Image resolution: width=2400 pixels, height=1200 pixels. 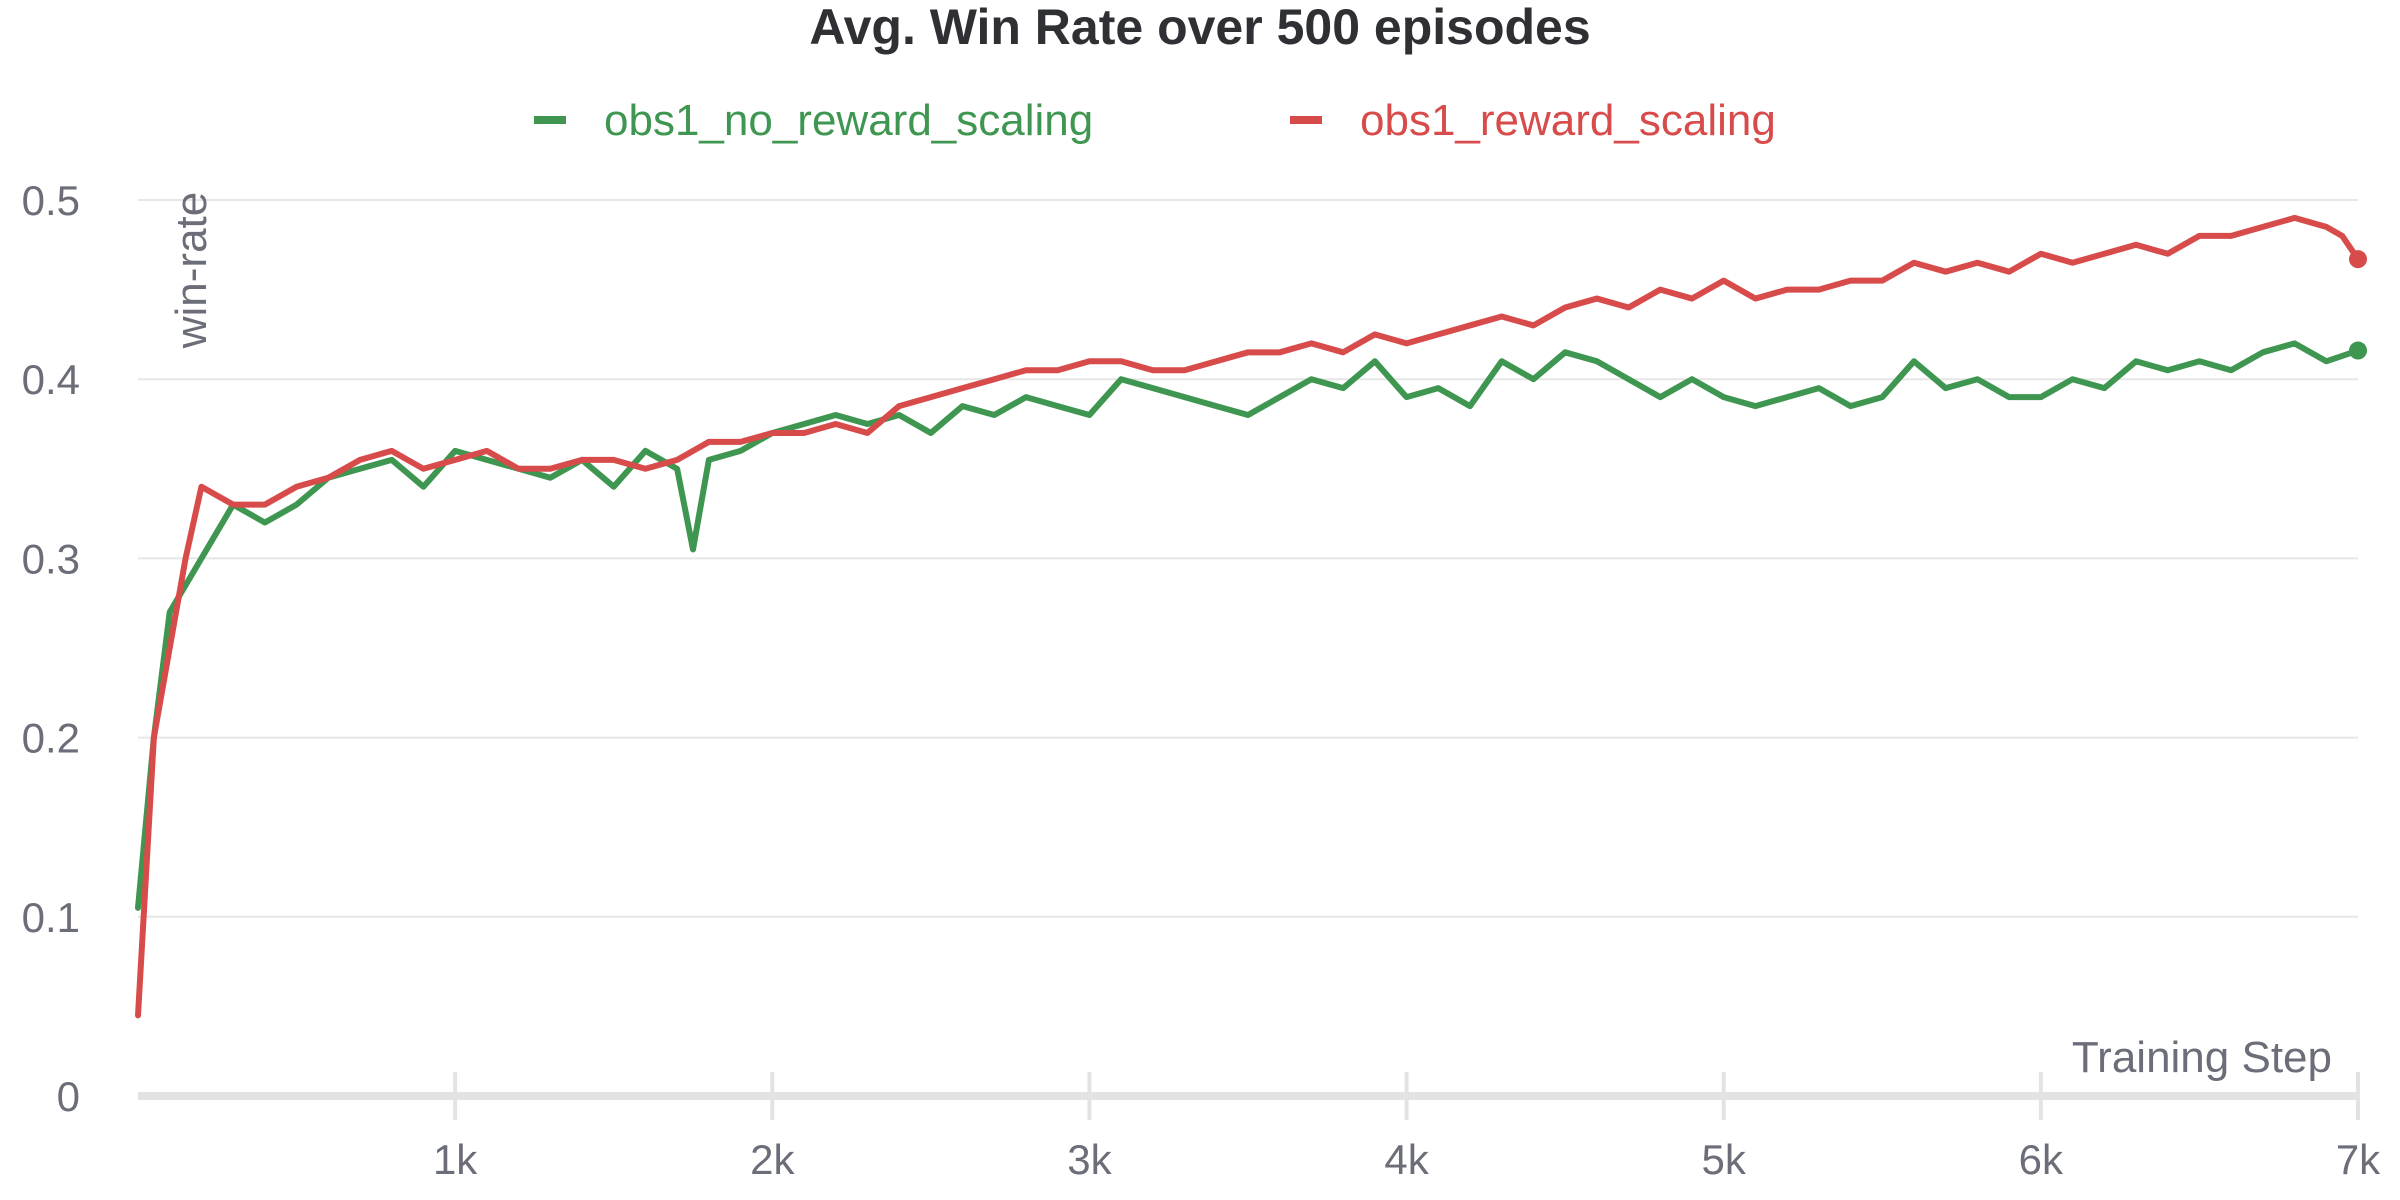 What do you see at coordinates (772, 1159) in the screenshot?
I see `x-tick-label: 2k` at bounding box center [772, 1159].